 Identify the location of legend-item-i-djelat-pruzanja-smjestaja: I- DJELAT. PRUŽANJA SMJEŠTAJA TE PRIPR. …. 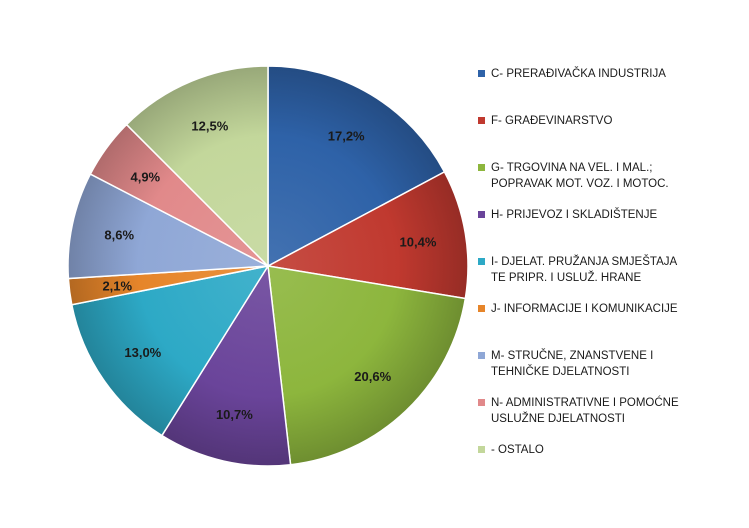
(610, 270).